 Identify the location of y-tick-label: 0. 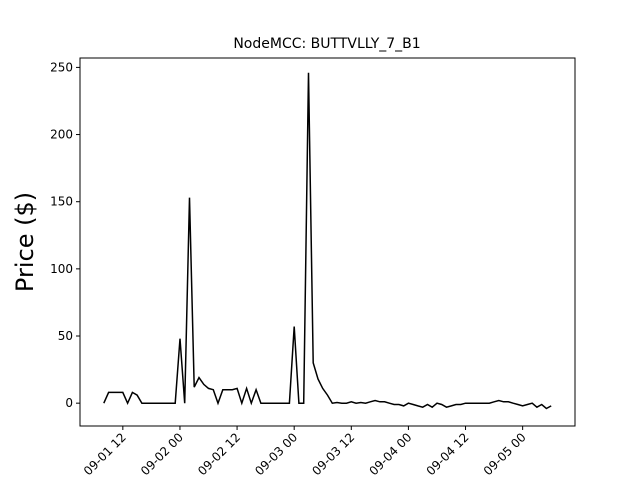
(69, 403).